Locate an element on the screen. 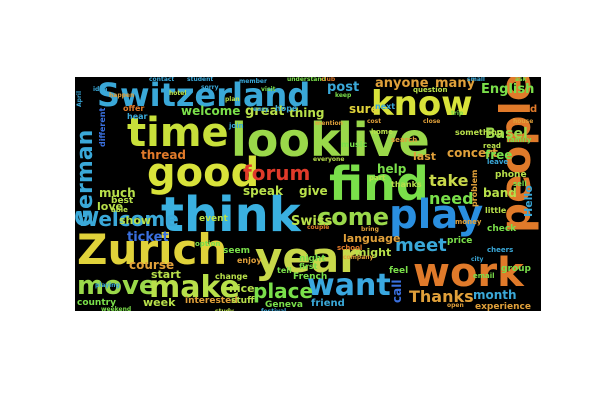  word: next is located at coordinates (385, 106).